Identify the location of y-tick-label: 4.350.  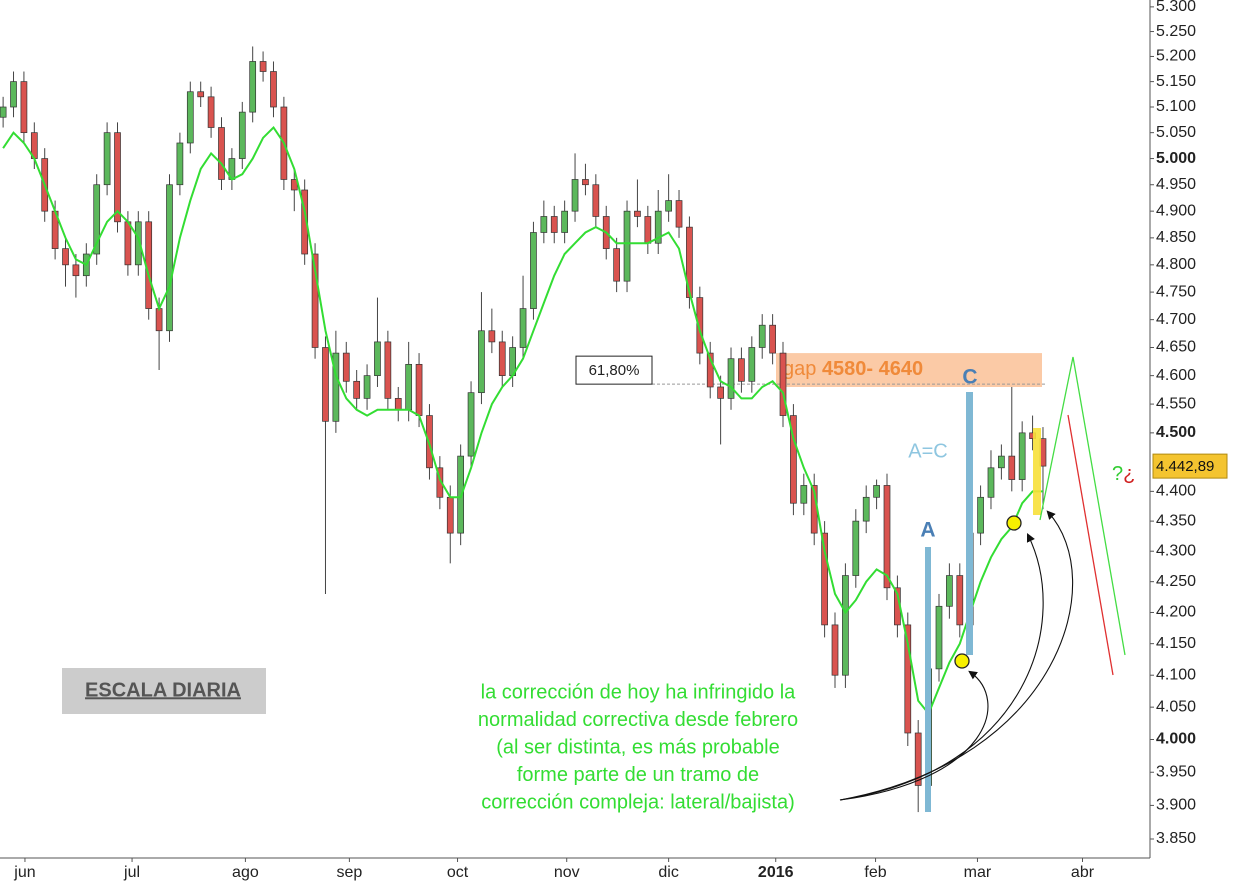
(1176, 520).